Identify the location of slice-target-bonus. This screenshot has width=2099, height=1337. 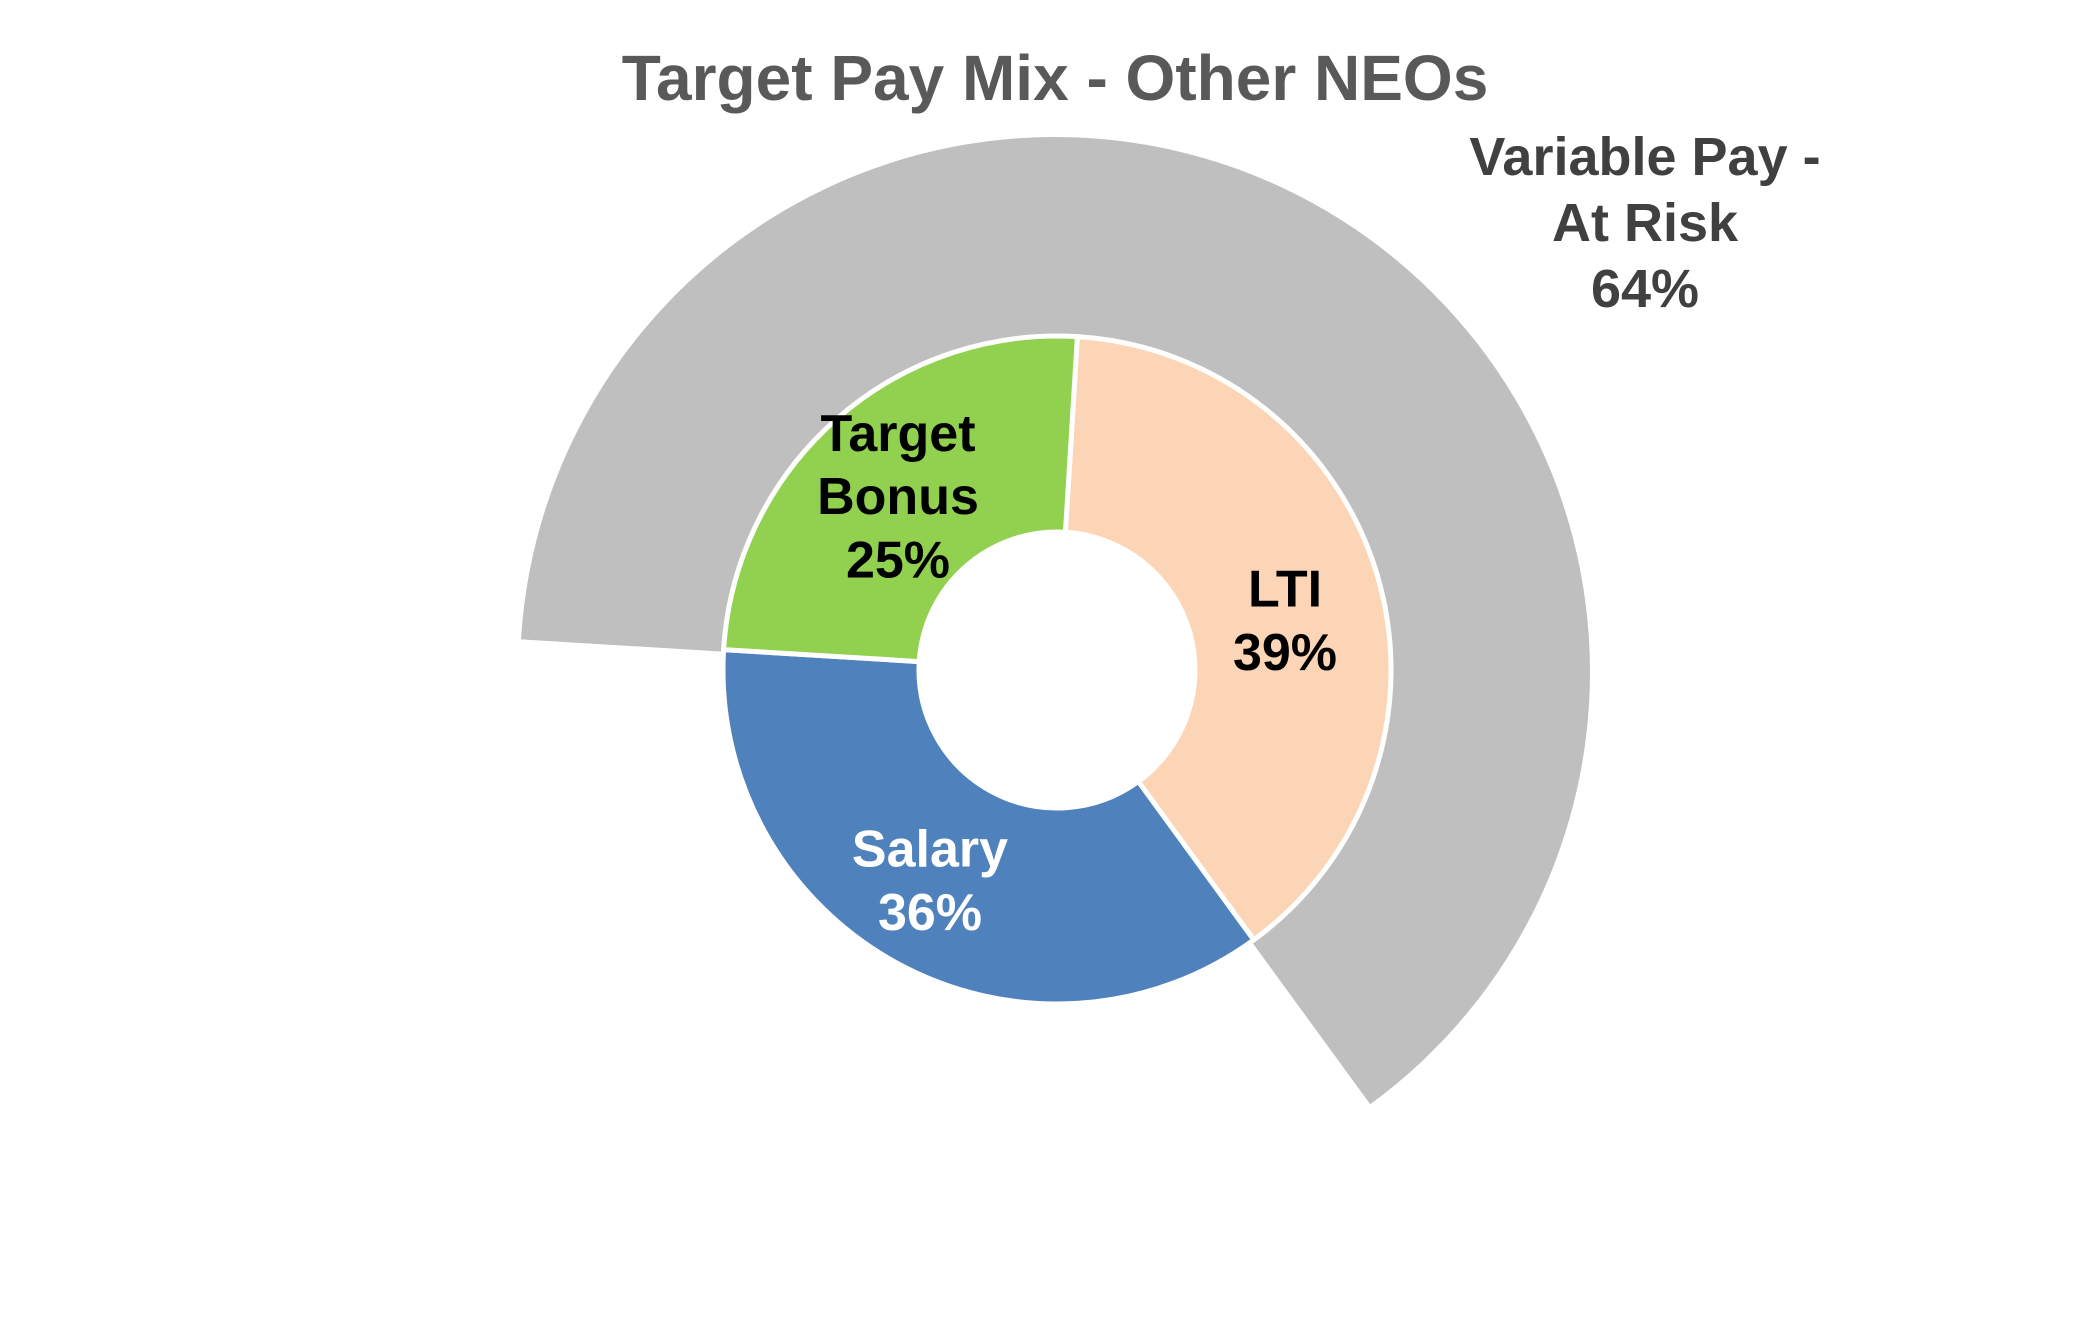
(900, 499).